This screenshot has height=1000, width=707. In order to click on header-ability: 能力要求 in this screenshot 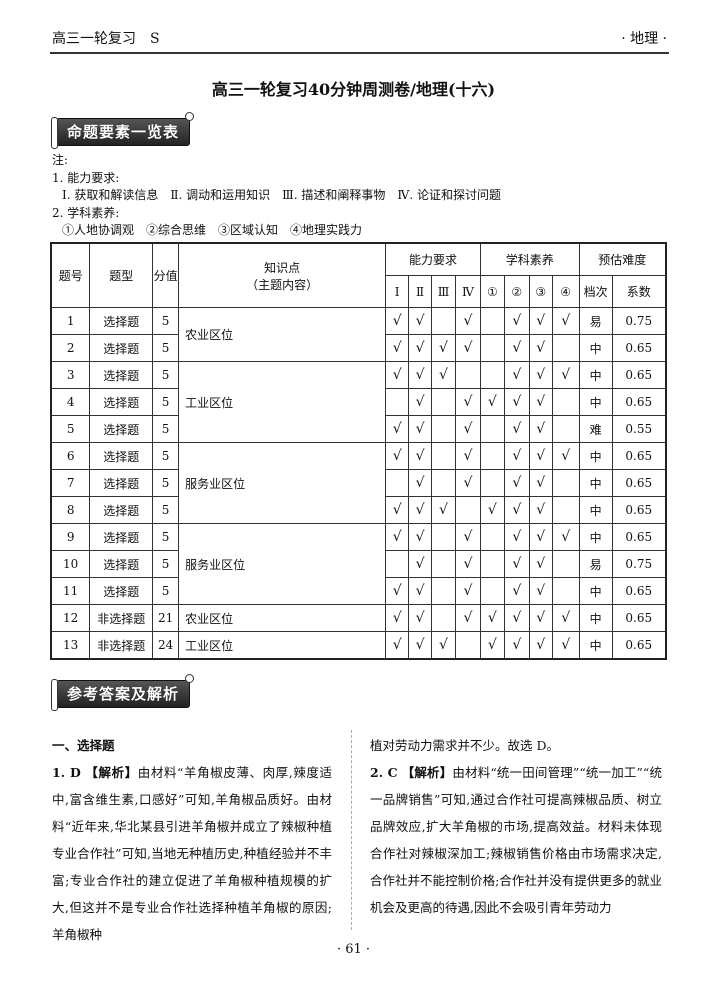, I will do `click(433, 259)`.